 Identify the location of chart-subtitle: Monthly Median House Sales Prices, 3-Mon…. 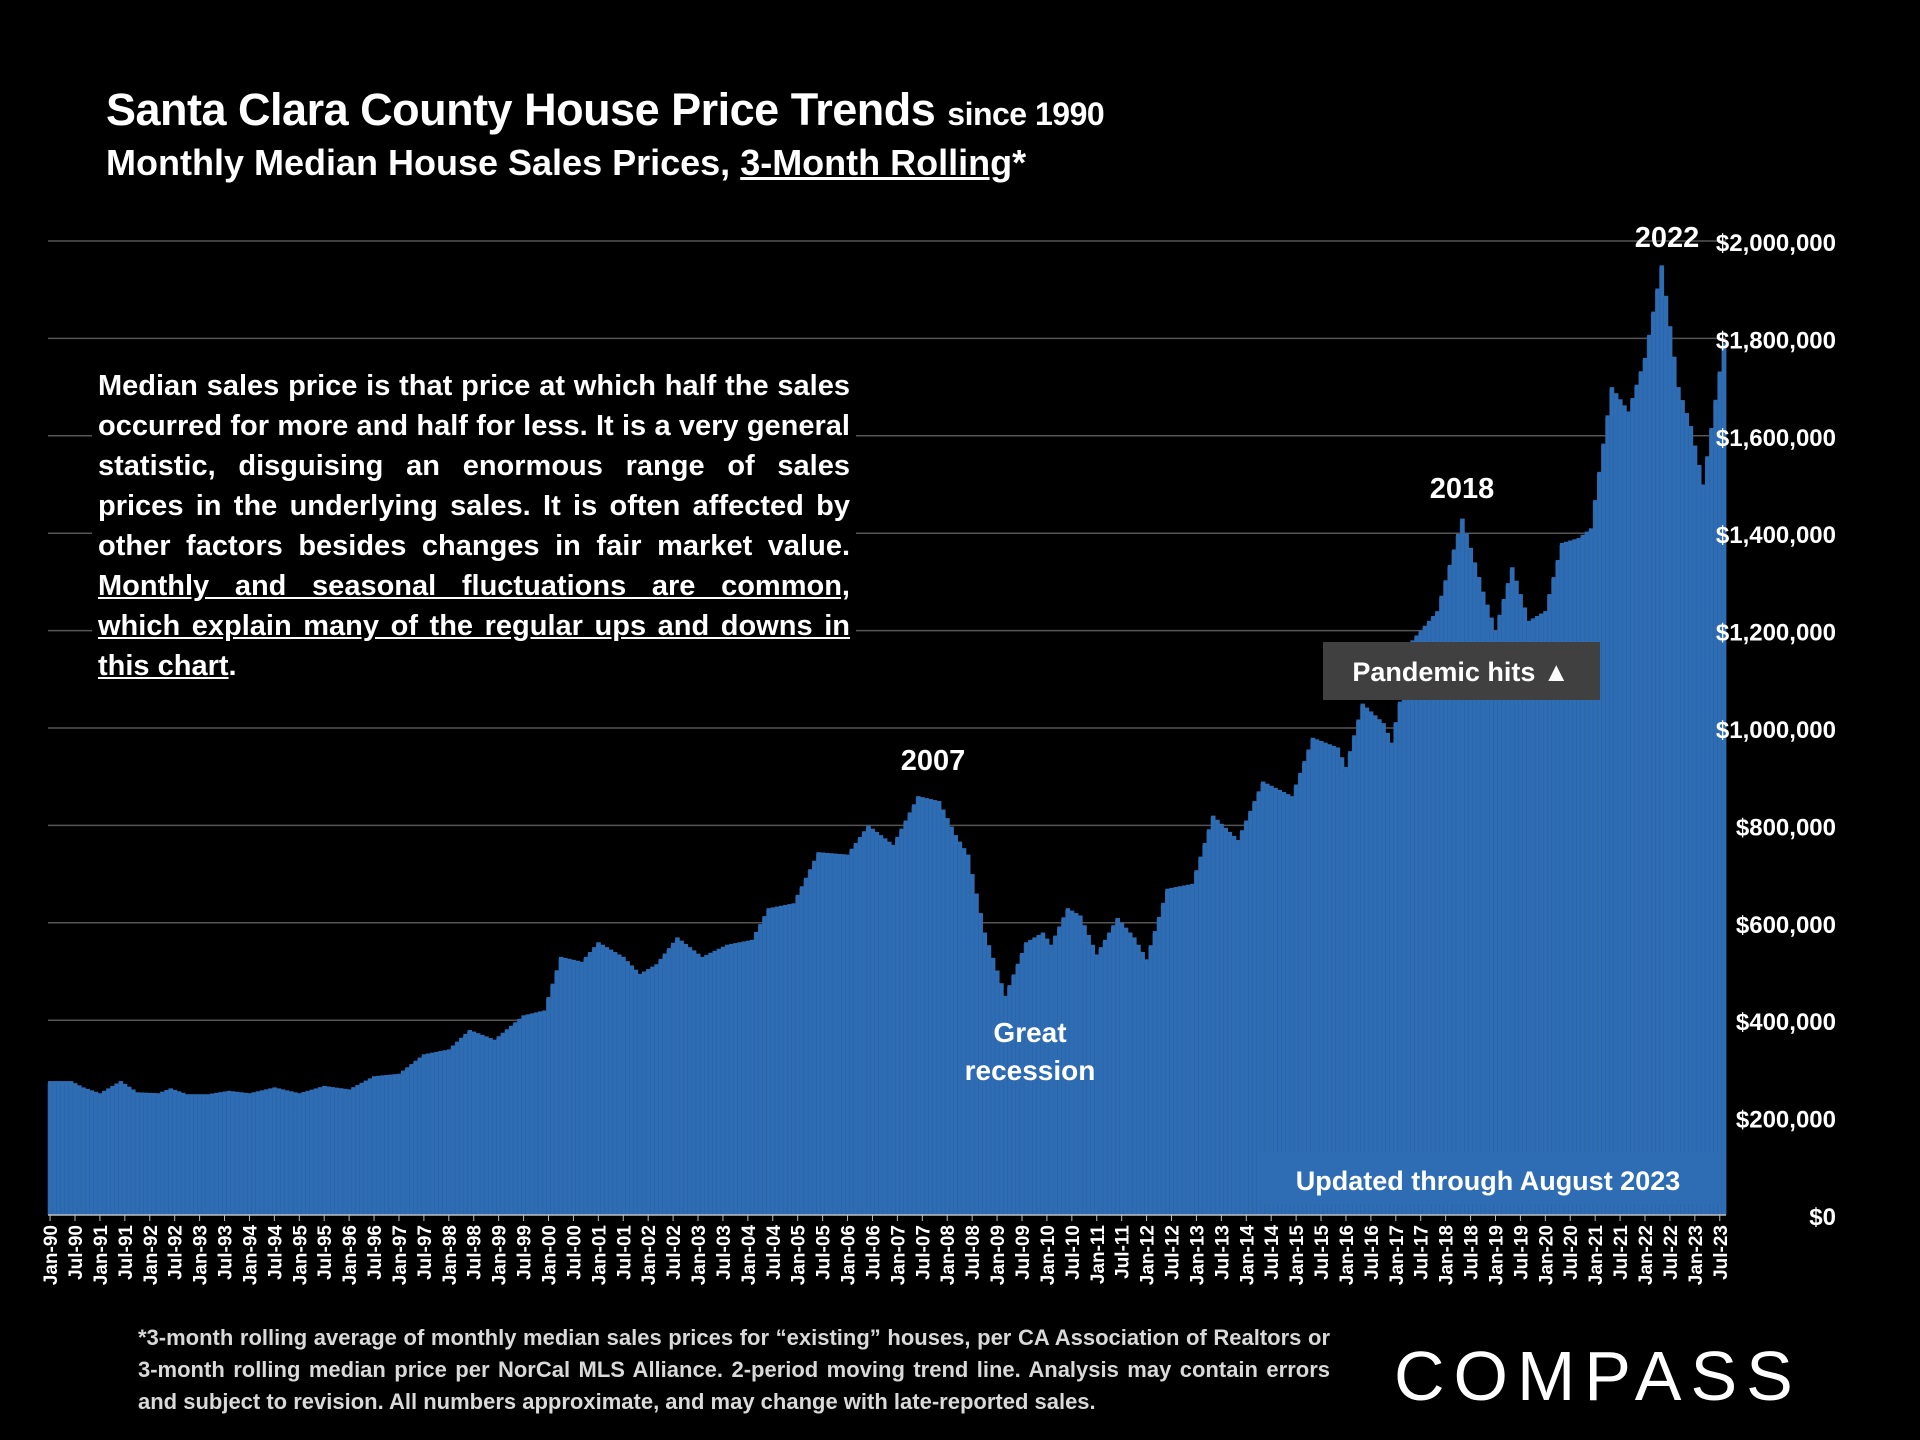
(566, 163).